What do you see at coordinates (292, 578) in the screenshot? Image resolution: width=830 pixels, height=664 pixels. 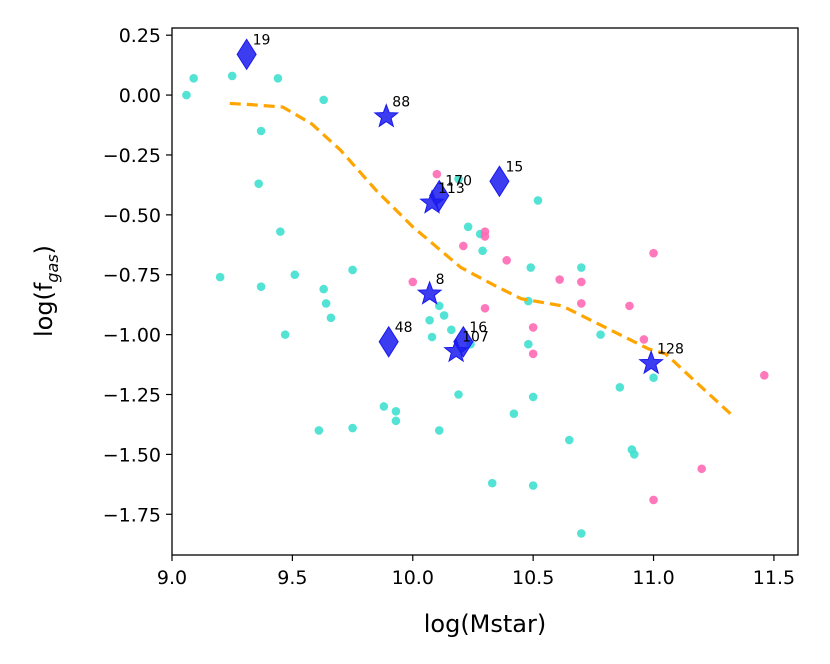 I see `x-tick-label: 9.5` at bounding box center [292, 578].